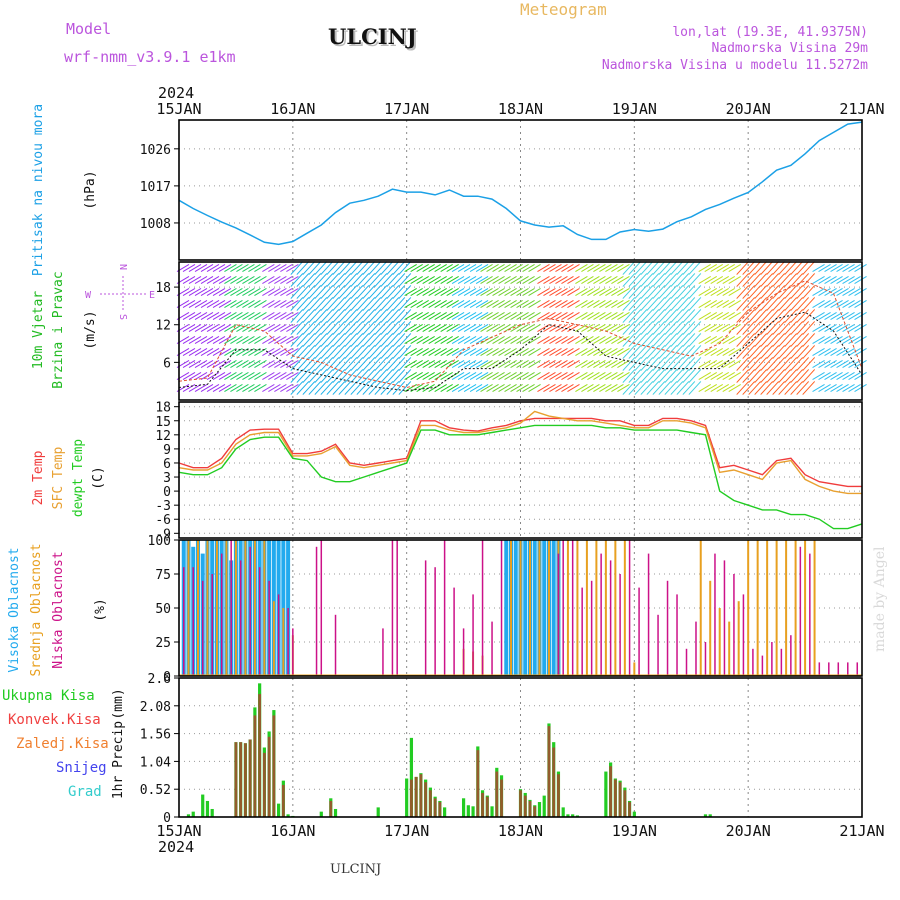  Describe the element at coordinates (155, 790) in the screenshot. I see `y-tick-label: 0.52` at that location.